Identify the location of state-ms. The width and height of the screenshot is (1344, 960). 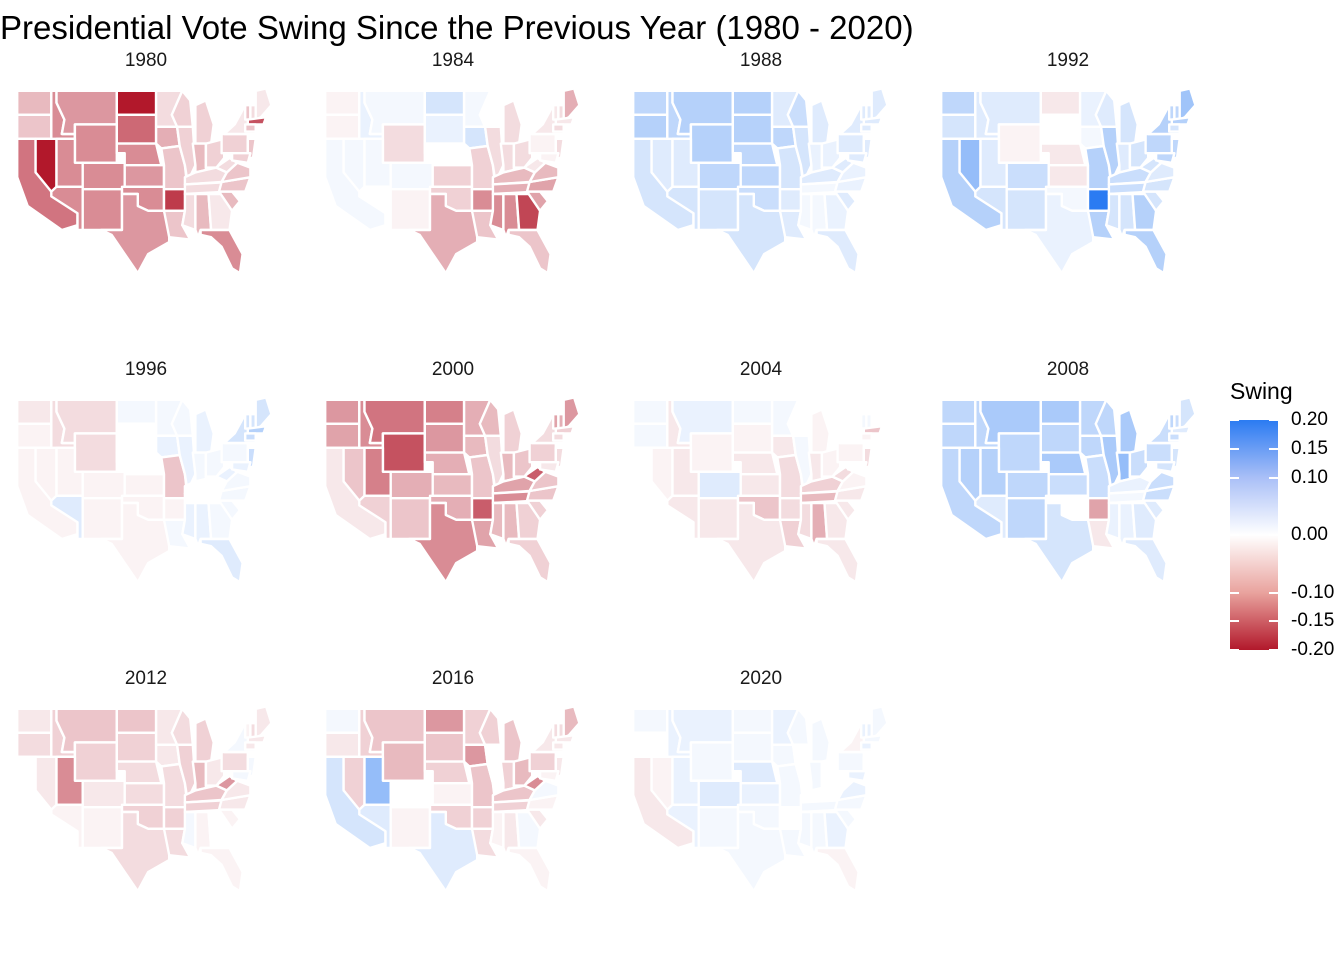
(189, 521).